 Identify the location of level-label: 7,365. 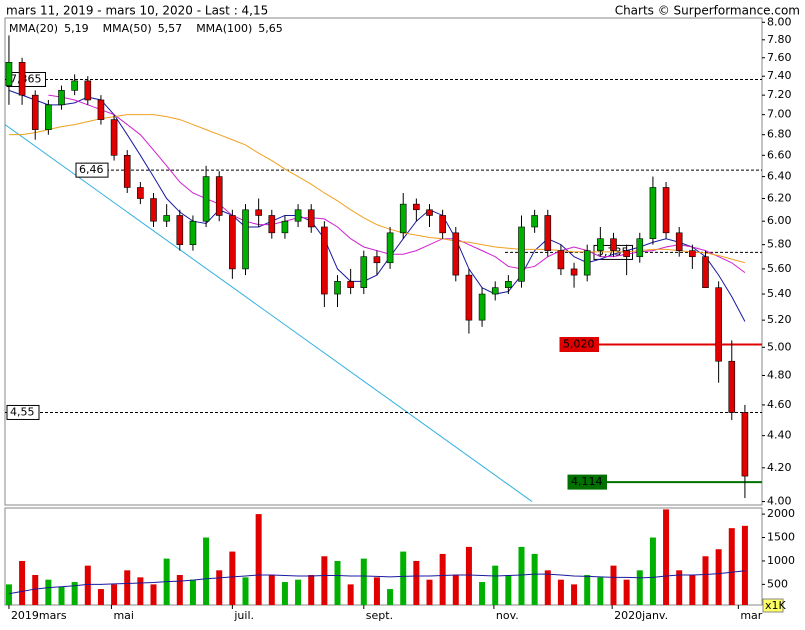
(26, 78).